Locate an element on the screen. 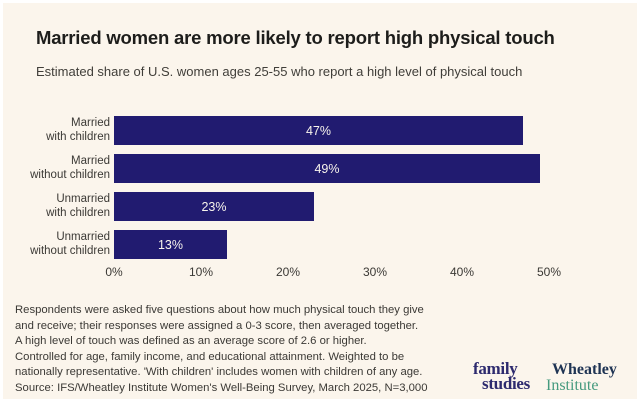  bar: 49% is located at coordinates (327, 168).